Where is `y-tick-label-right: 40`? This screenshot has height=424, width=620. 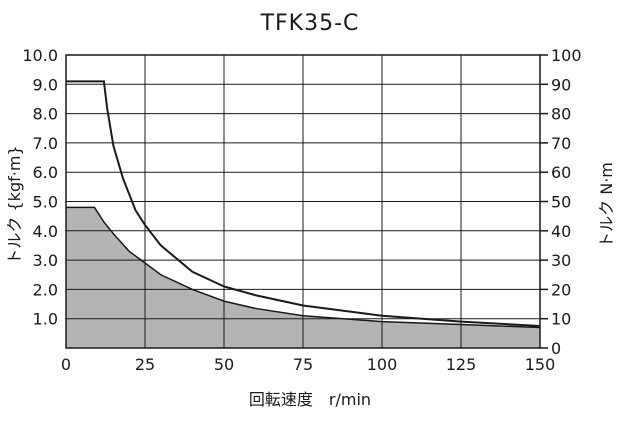
y-tick-label-right: 40 is located at coordinates (561, 231).